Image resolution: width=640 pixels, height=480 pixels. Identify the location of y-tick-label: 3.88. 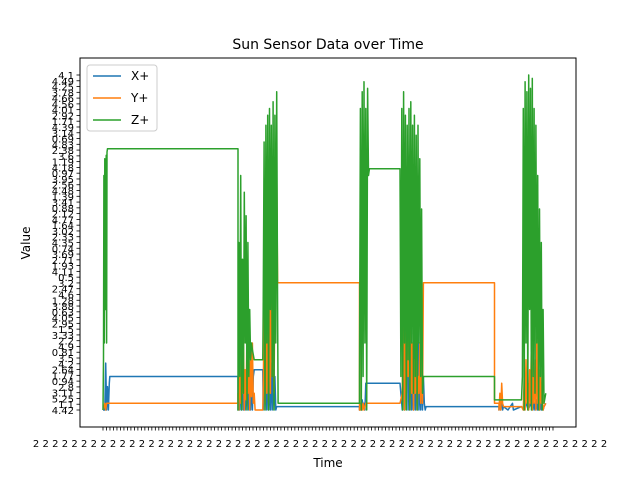
(63, 307).